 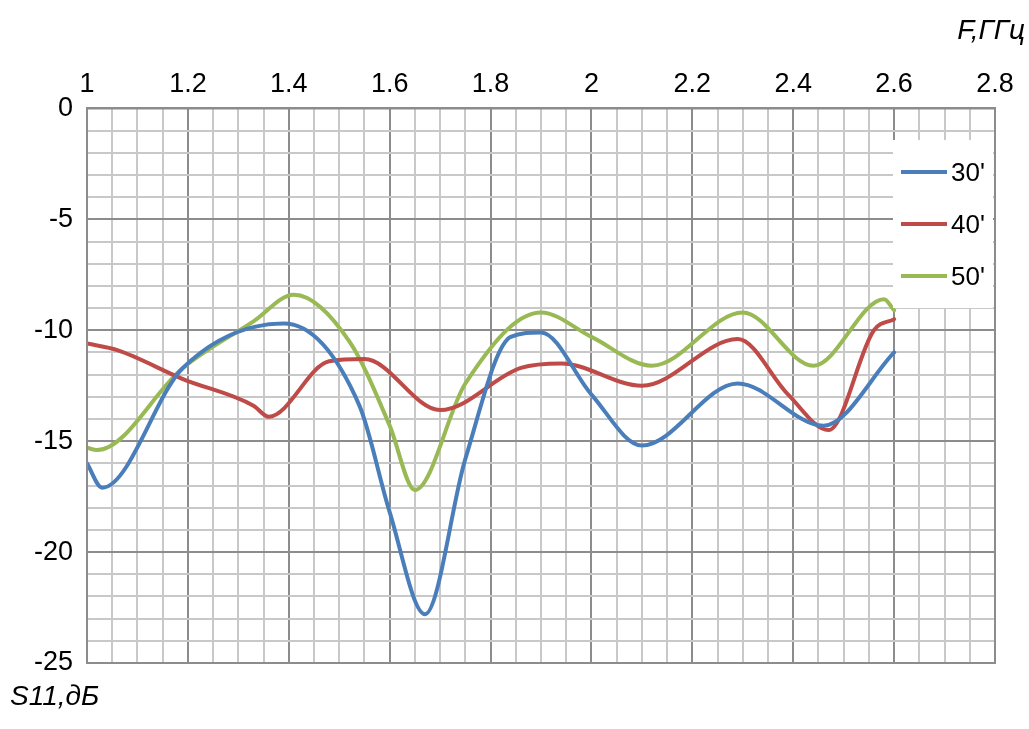 What do you see at coordinates (53, 550) in the screenshot?
I see `y-tick-label: -20` at bounding box center [53, 550].